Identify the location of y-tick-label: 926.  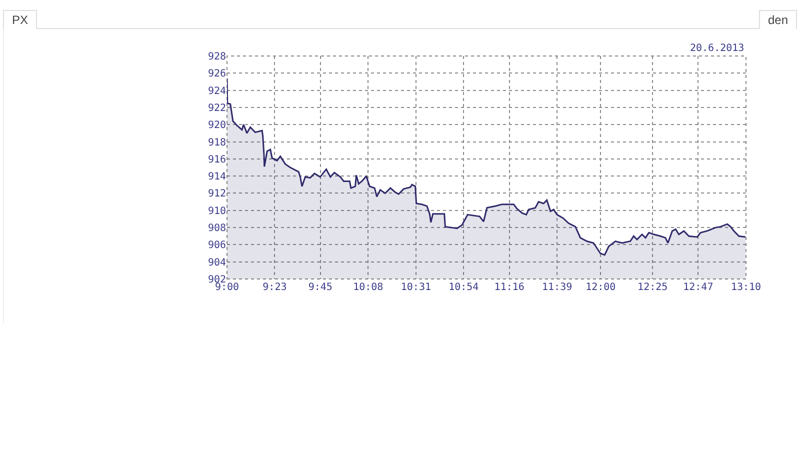
(217, 74).